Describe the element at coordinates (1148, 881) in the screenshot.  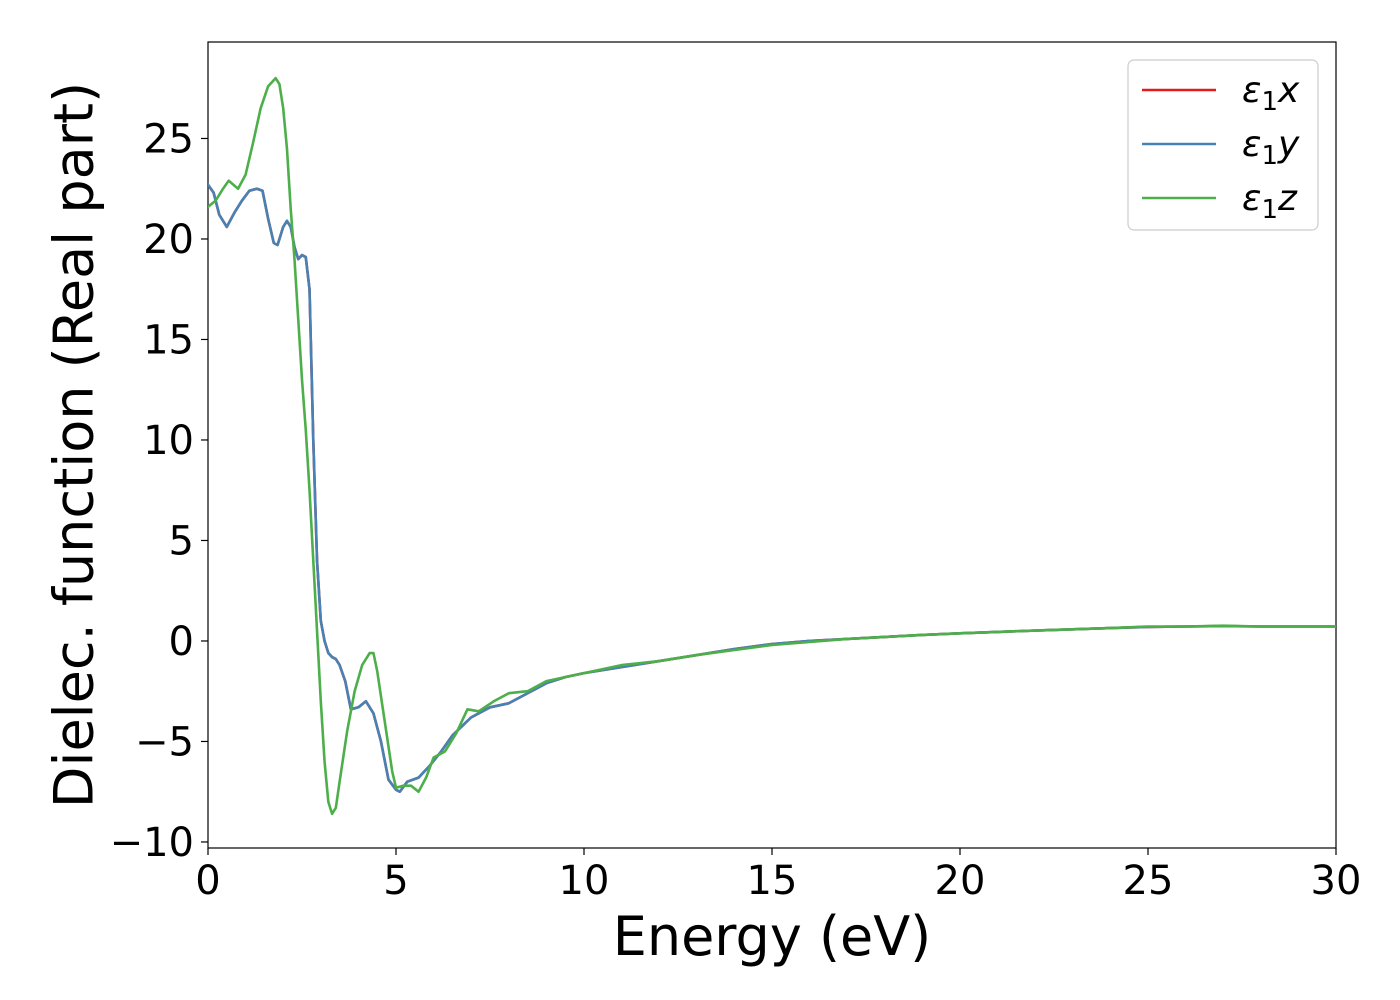
I see `x-tick-label: 25` at that location.